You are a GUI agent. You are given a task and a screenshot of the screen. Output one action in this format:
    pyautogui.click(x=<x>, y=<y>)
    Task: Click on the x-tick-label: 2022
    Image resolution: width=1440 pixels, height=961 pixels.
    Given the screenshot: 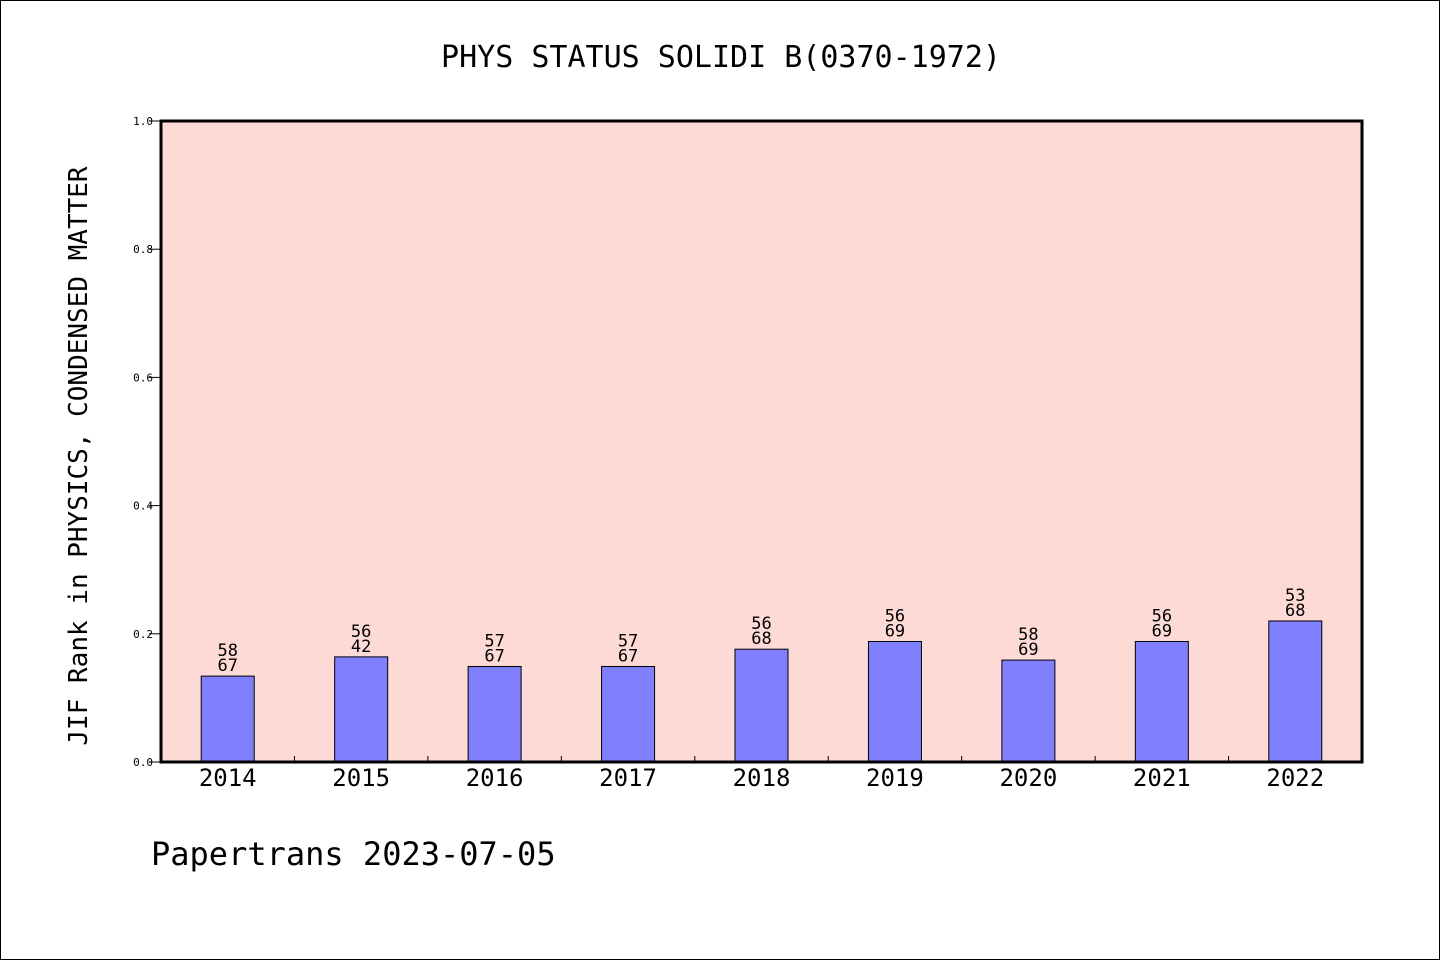 What is the action you would take?
    pyautogui.click(x=1295, y=778)
    